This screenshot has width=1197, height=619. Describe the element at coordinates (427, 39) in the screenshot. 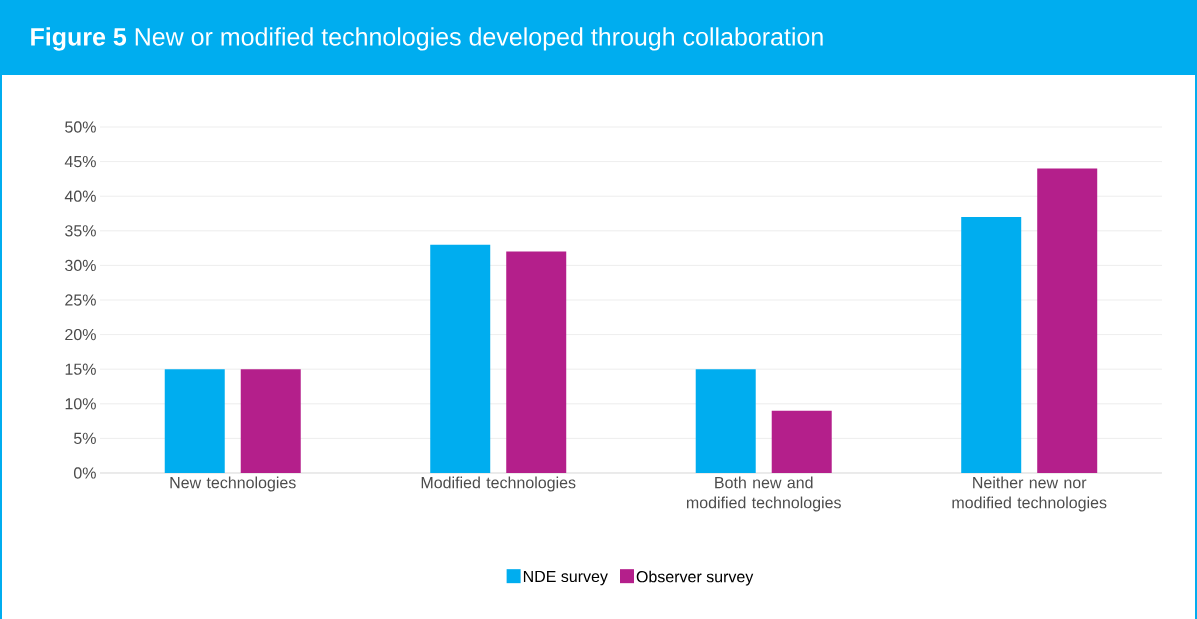

I see `chart-title: Figure 5 New or modified technologies developed through collaboration` at that location.